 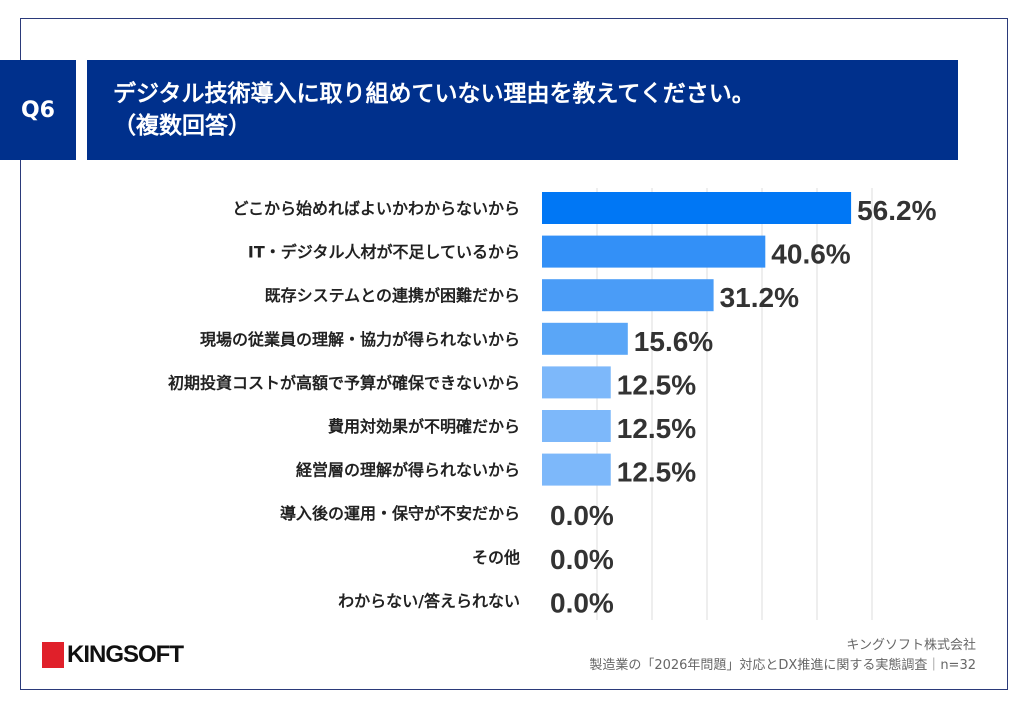 What do you see at coordinates (429, 600) in the screenshot?
I see `category-label: わからない/答えられない` at bounding box center [429, 600].